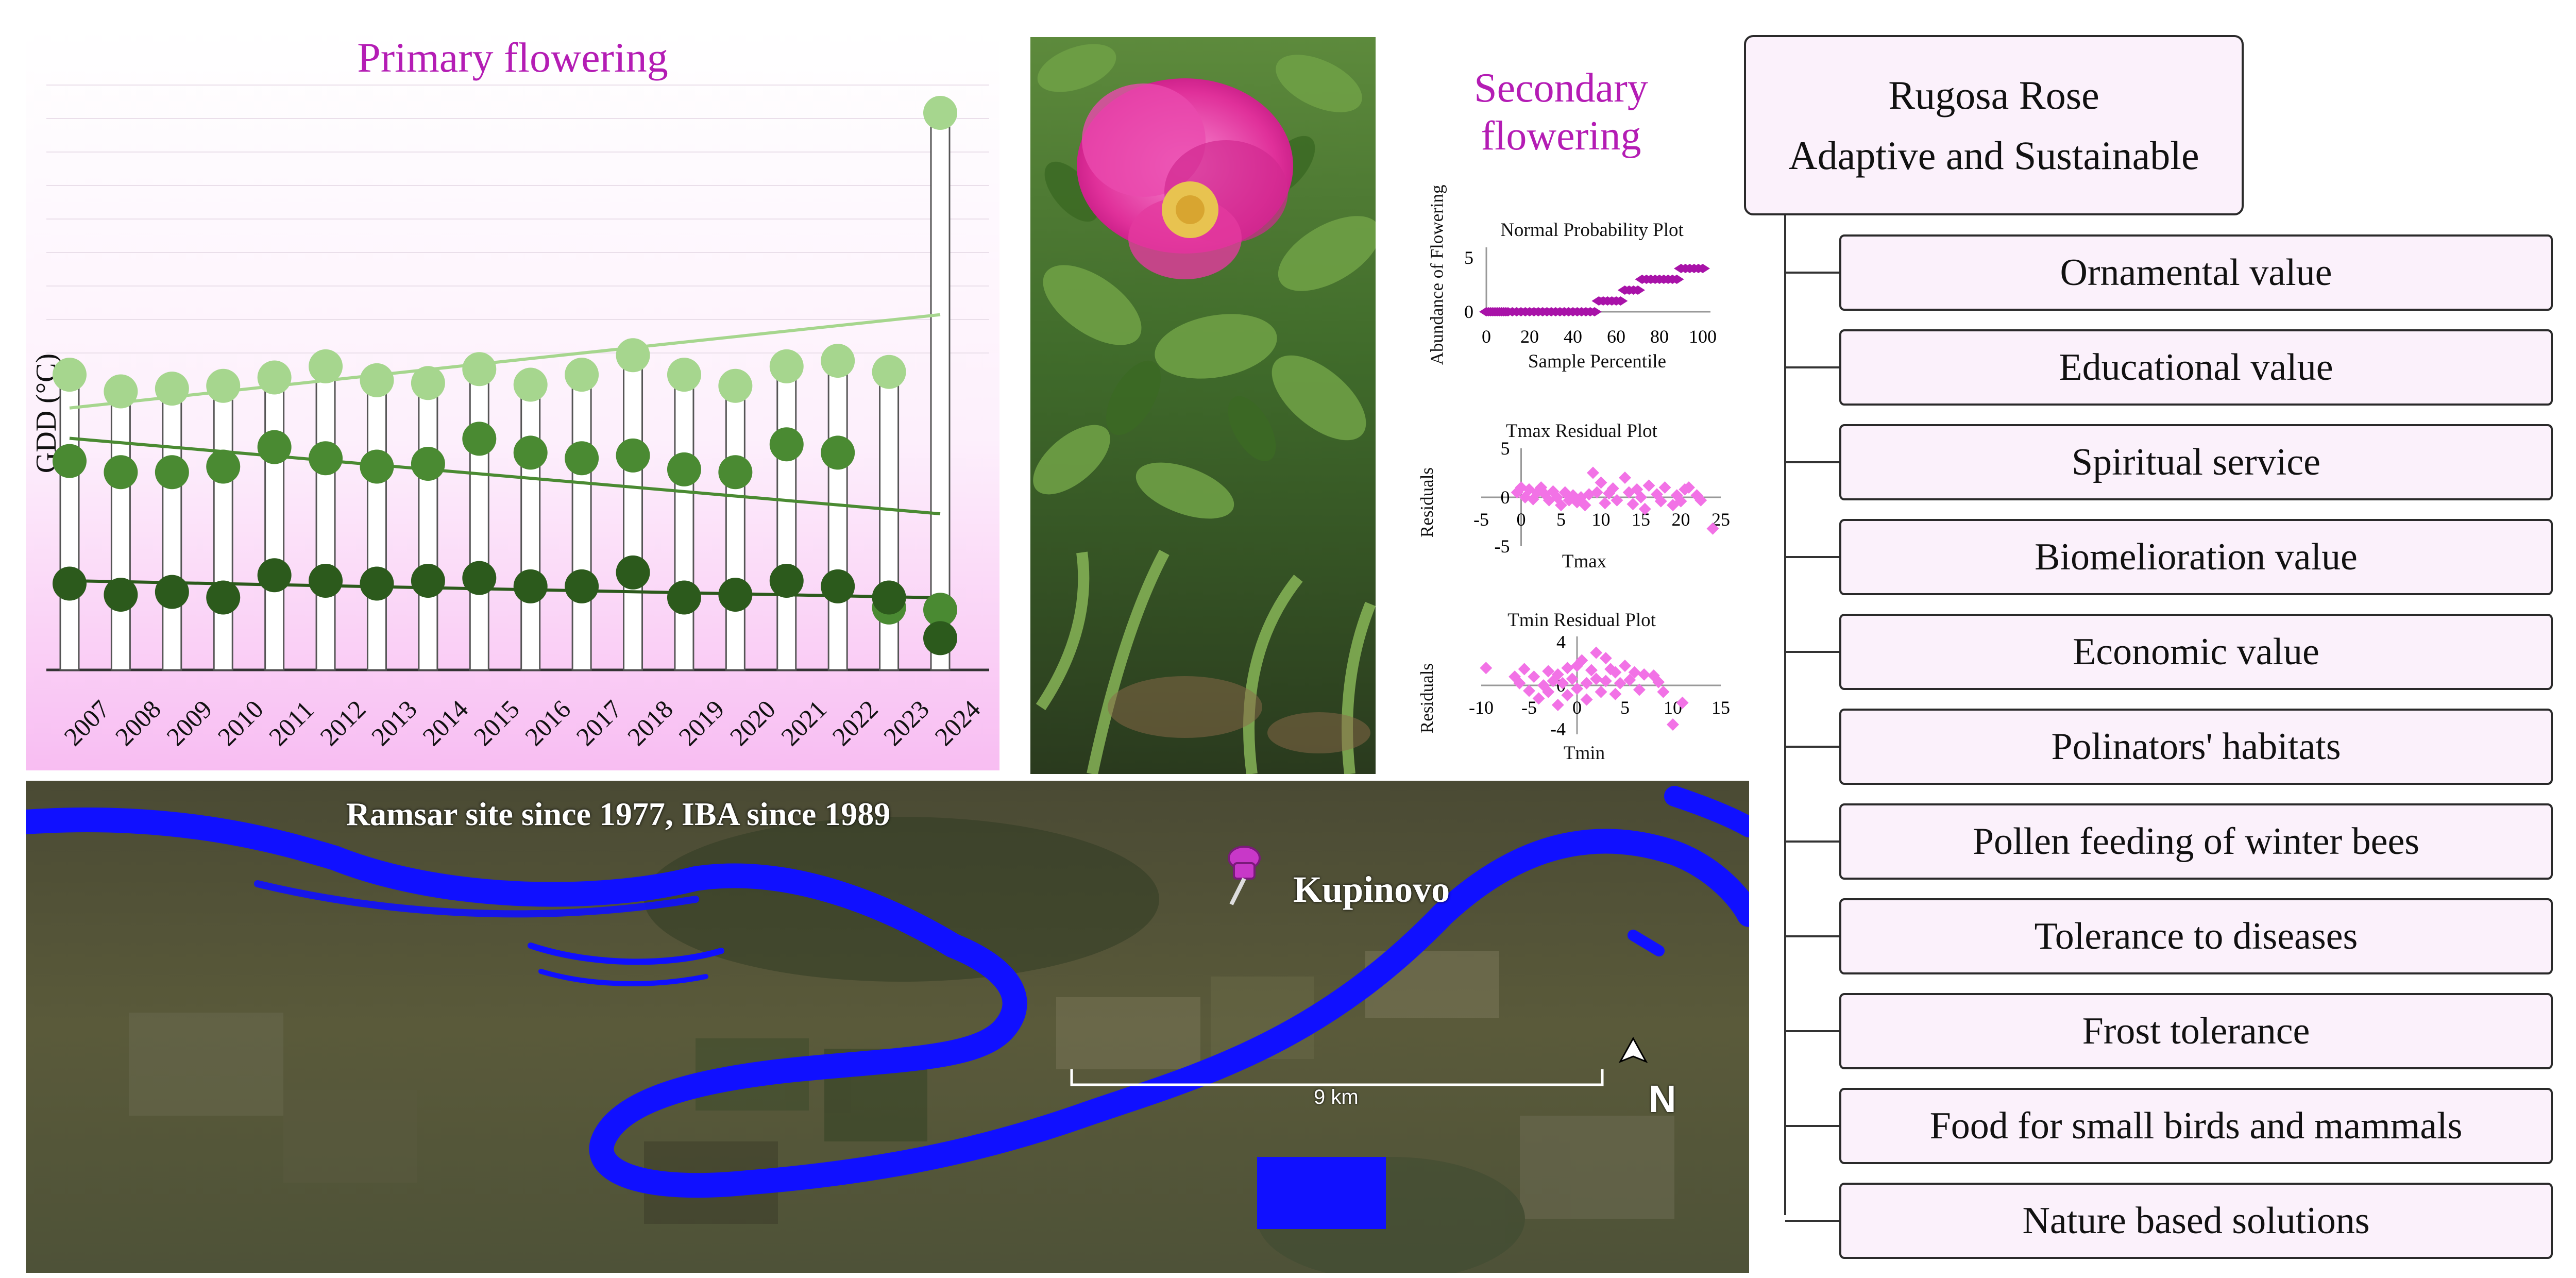  I want to click on primary-chart-title: Primary flowering, so click(512, 58).